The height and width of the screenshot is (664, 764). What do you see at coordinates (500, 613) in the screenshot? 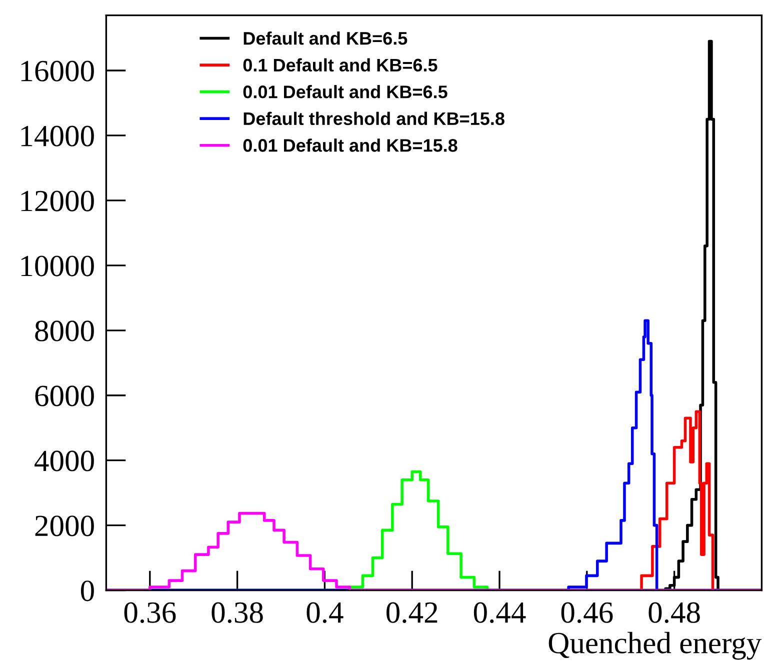
I see `x-tick-label: 0.44` at bounding box center [500, 613].